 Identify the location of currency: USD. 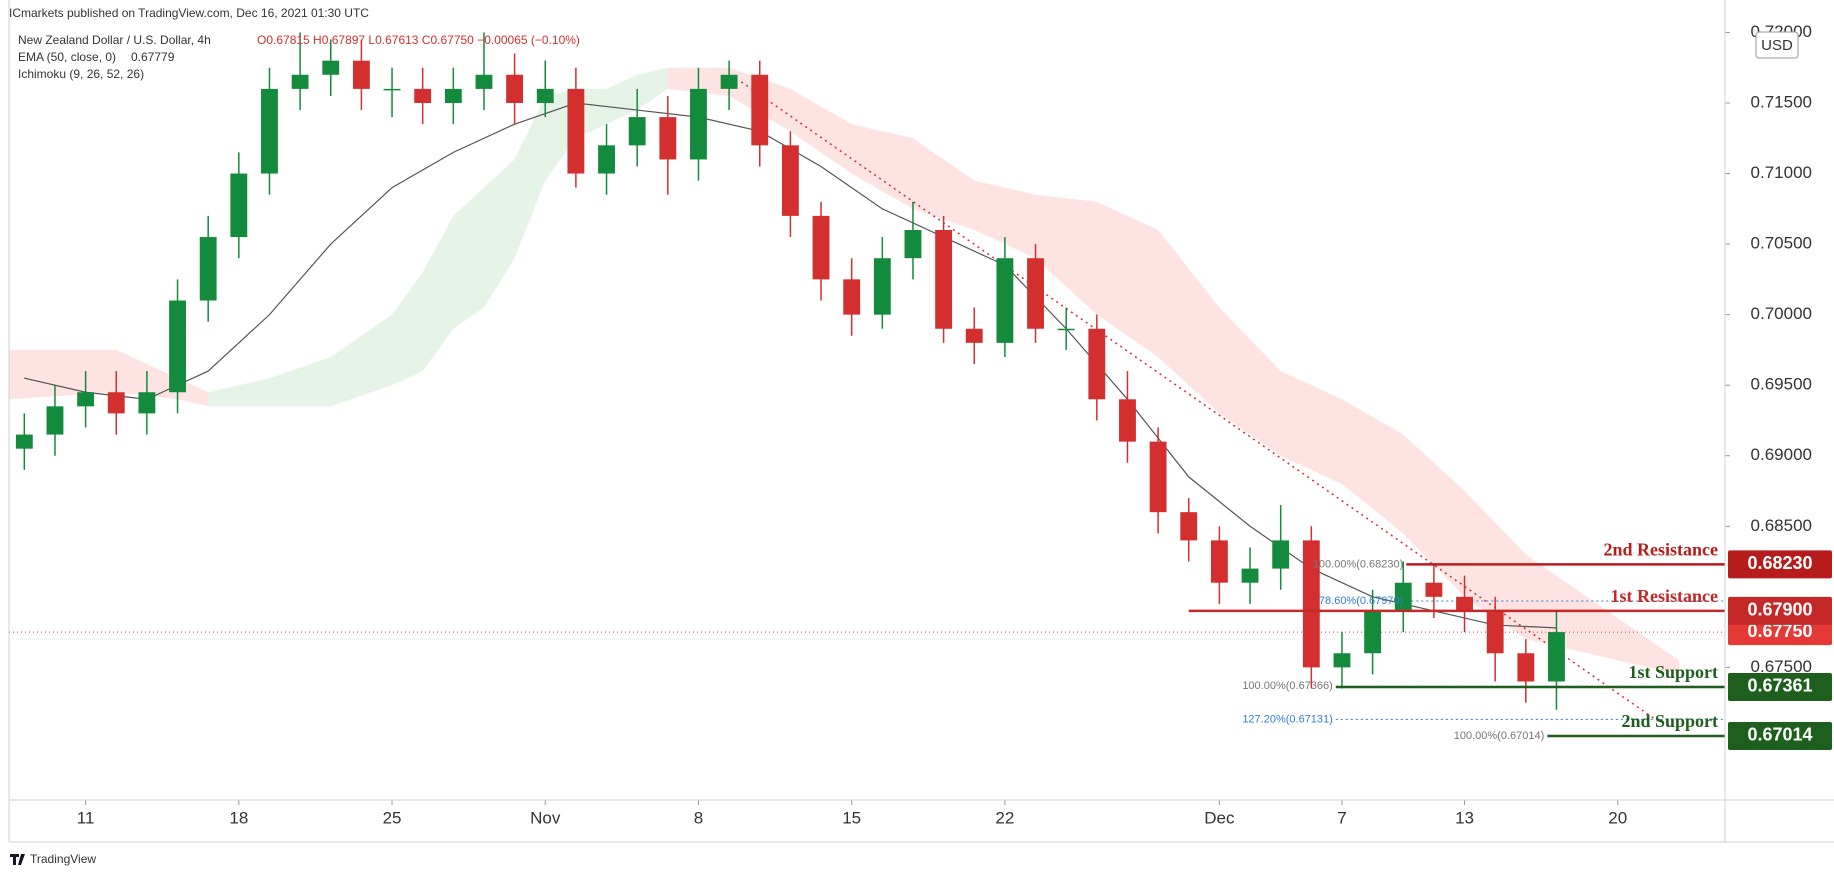
(1777, 45).